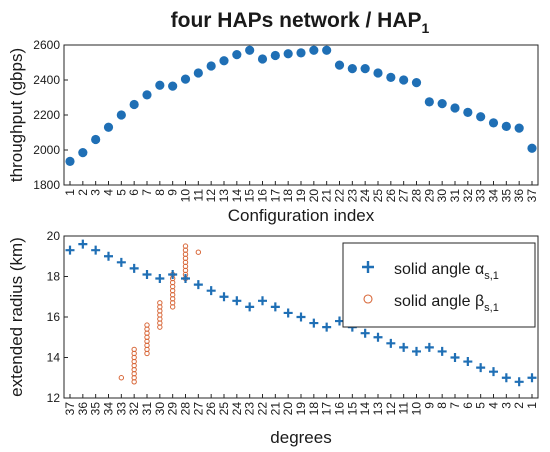  I want to click on legend-label-alpha: solid angle αs,1, so click(446, 271).